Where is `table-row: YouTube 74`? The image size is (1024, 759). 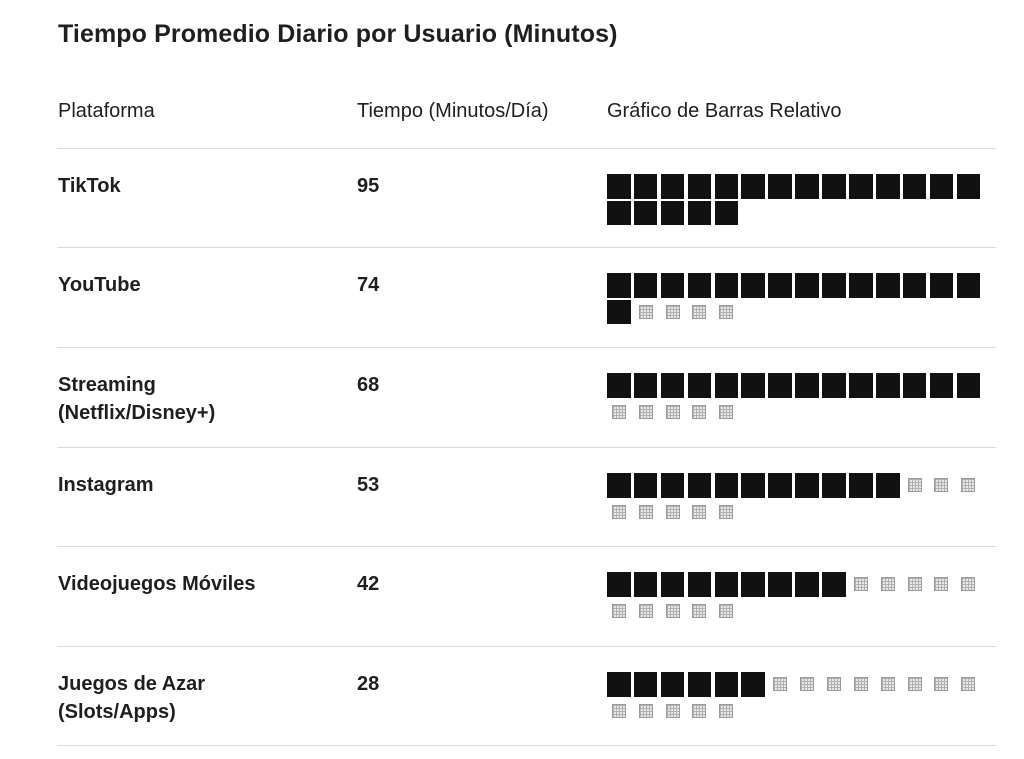
table-row: YouTube 74 is located at coordinates (526, 298).